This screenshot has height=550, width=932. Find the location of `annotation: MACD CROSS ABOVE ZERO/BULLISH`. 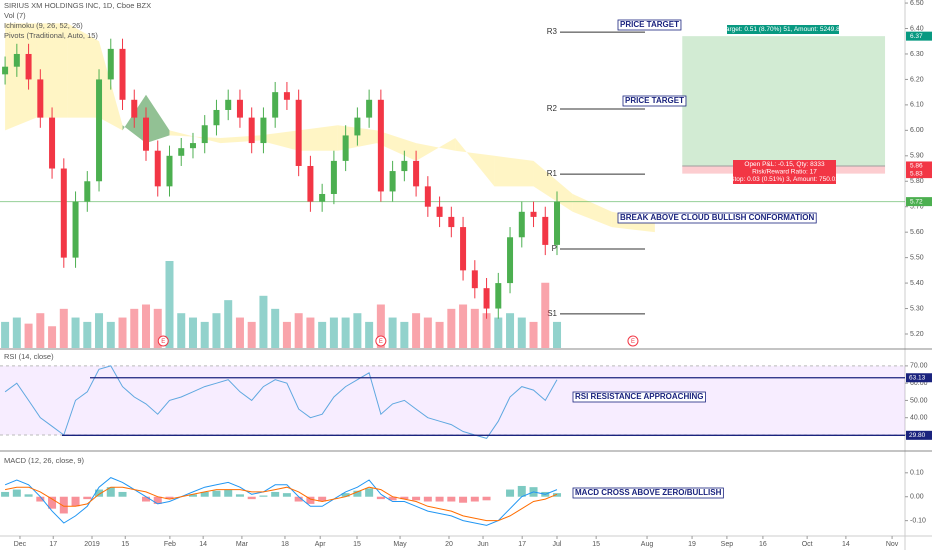

annotation: MACD CROSS ABOVE ZERO/BULLISH is located at coordinates (648, 492).